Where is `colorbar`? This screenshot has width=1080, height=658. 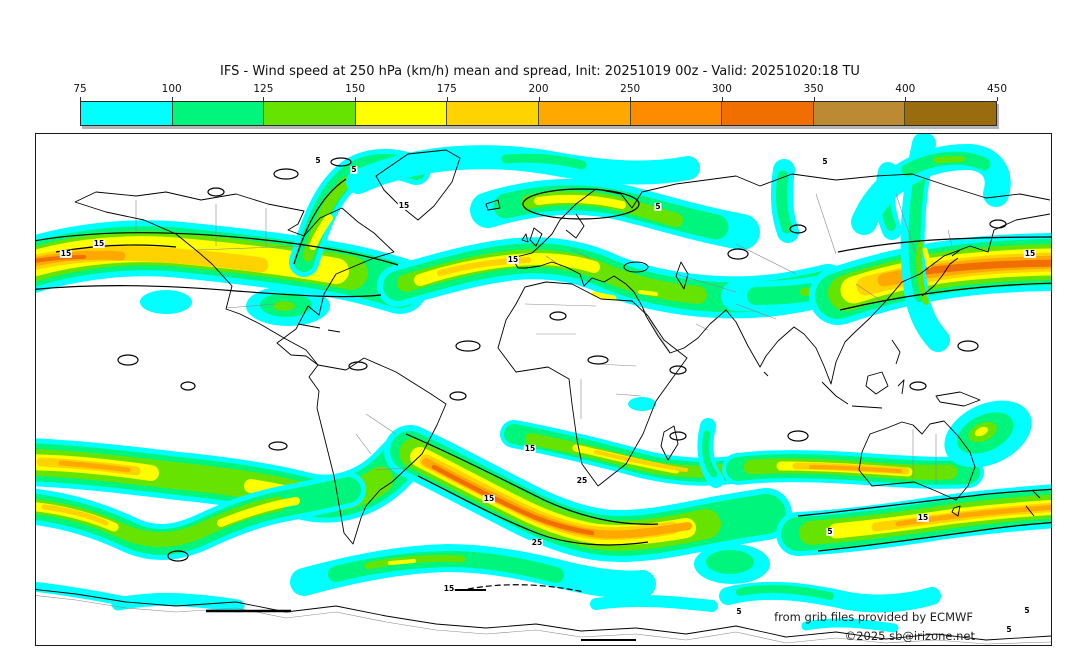
colorbar is located at coordinates (538, 113).